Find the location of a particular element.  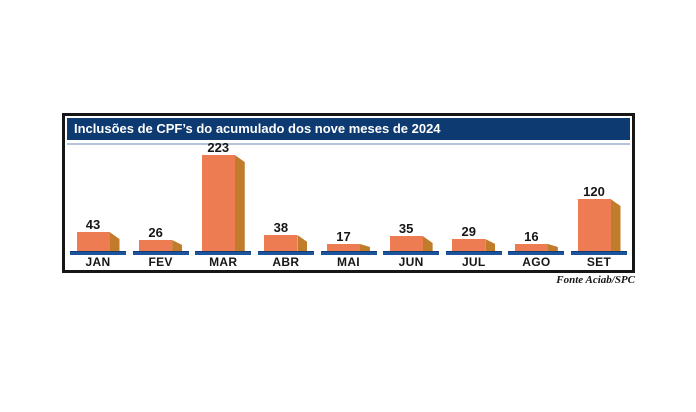

chart-column: 43 JAN is located at coordinates (98, 243).